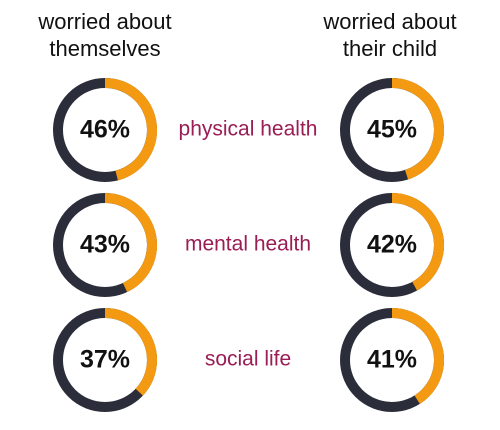 The image size is (500, 430). What do you see at coordinates (248, 129) in the screenshot?
I see `category-label: physical health` at bounding box center [248, 129].